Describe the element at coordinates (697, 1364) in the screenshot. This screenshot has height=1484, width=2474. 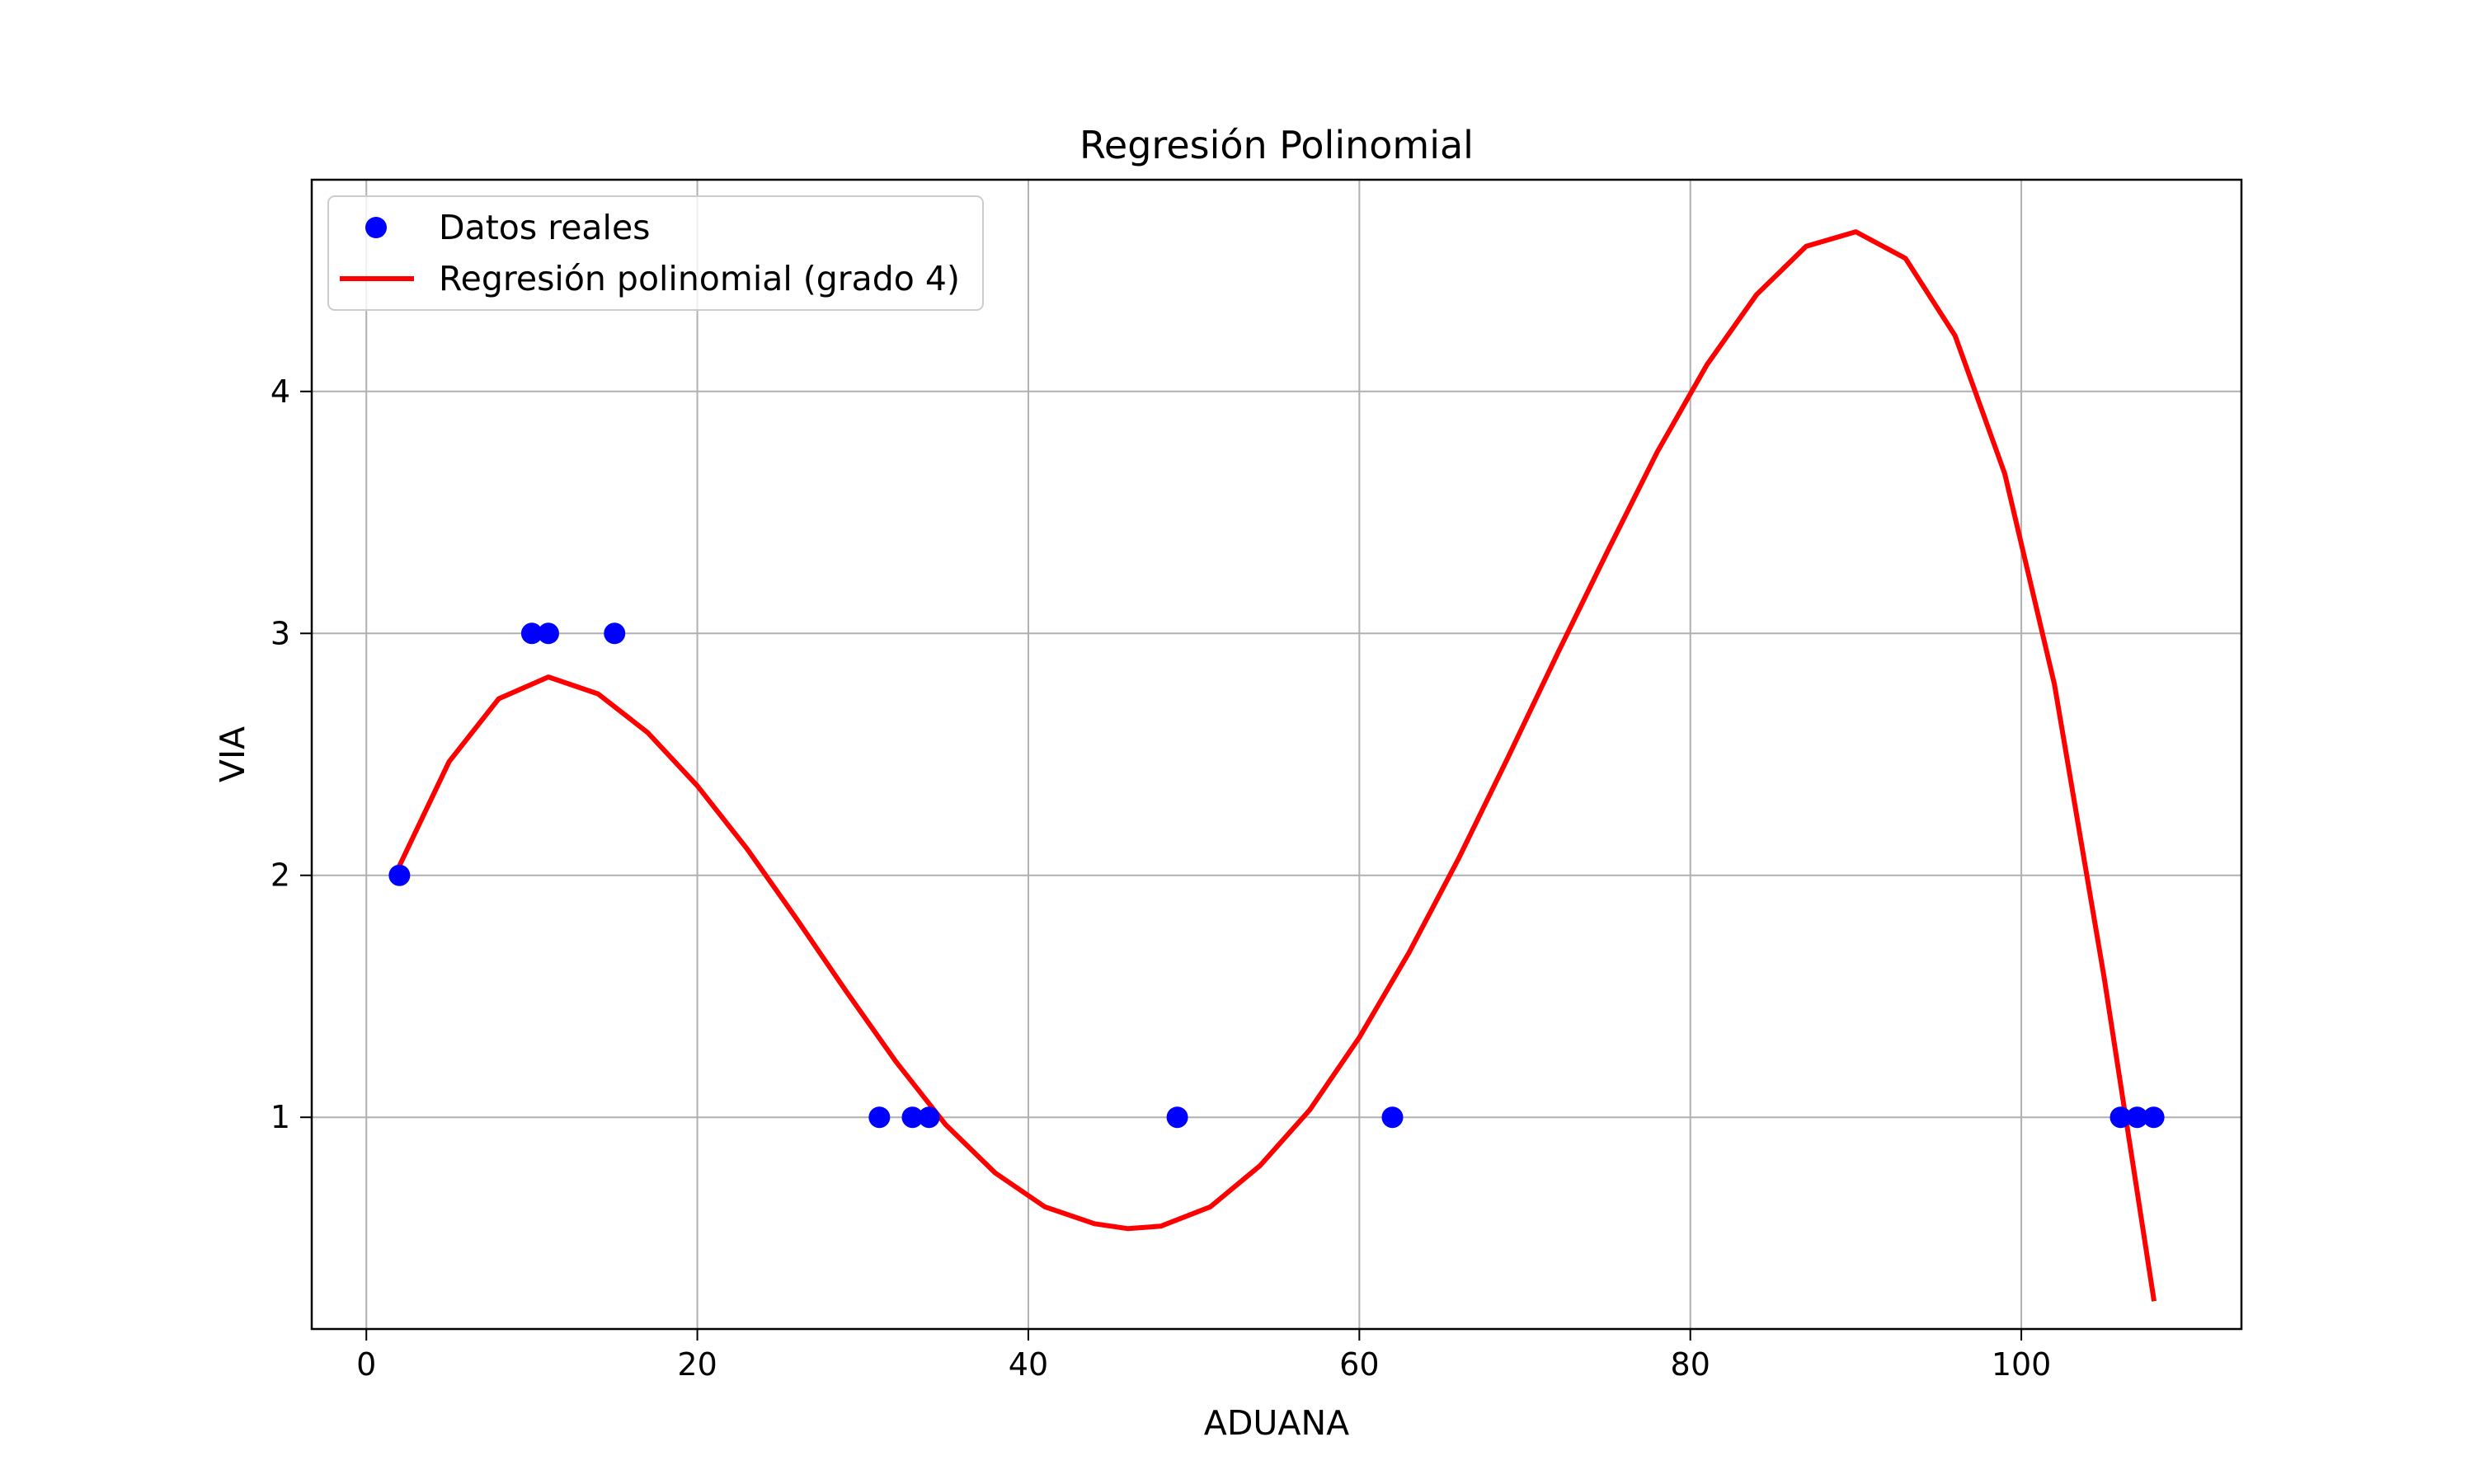
I see `x-tick-label: 20` at that location.